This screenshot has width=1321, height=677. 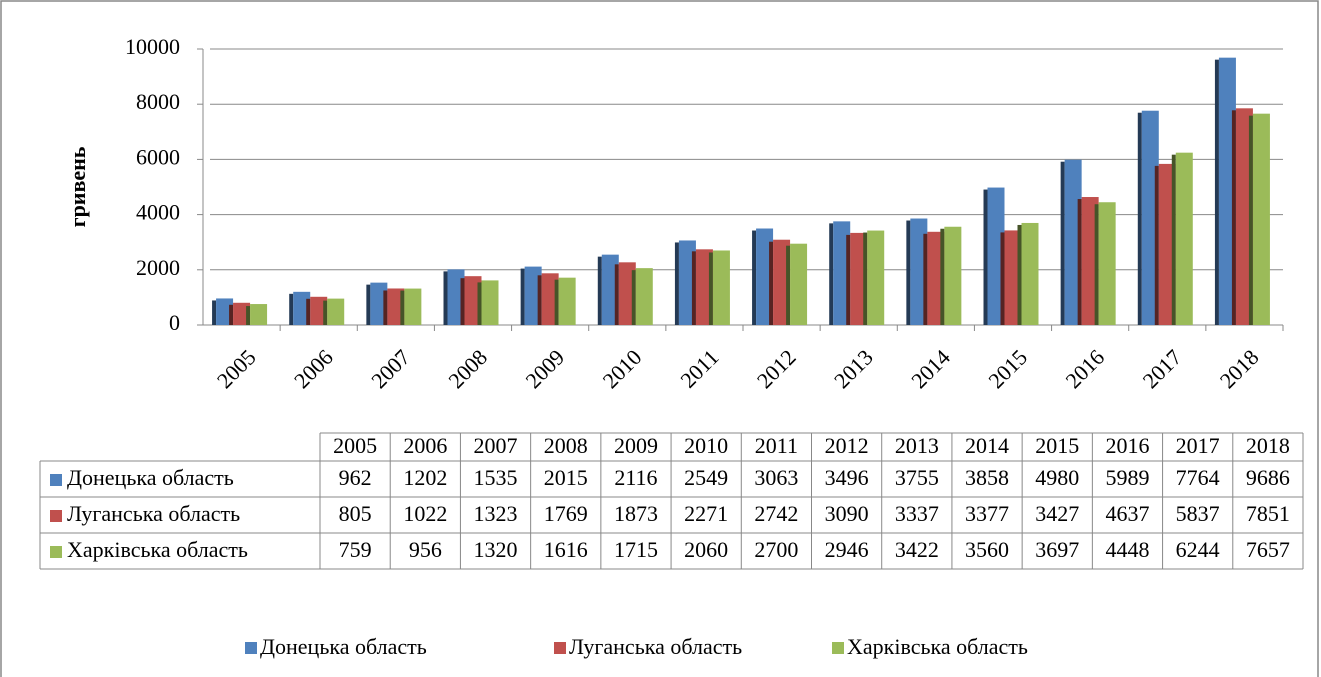 I want to click on table-cell: 1873, so click(x=636, y=513).